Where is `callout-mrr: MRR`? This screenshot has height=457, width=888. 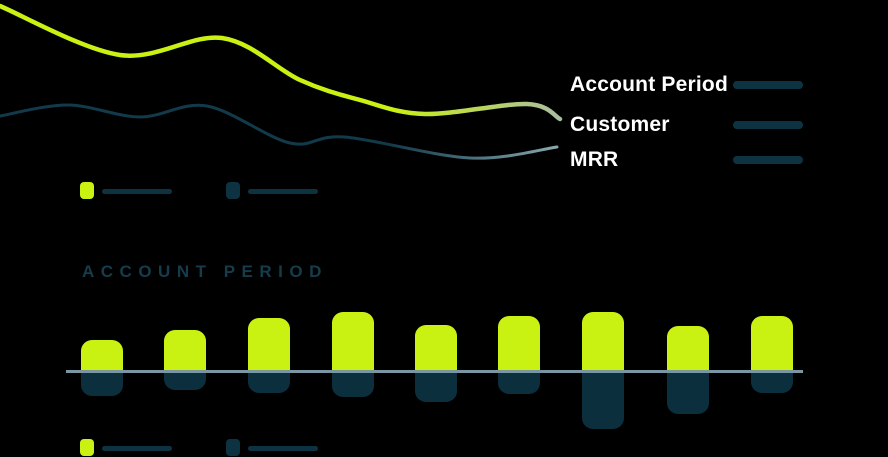
callout-mrr: MRR is located at coordinates (686, 159).